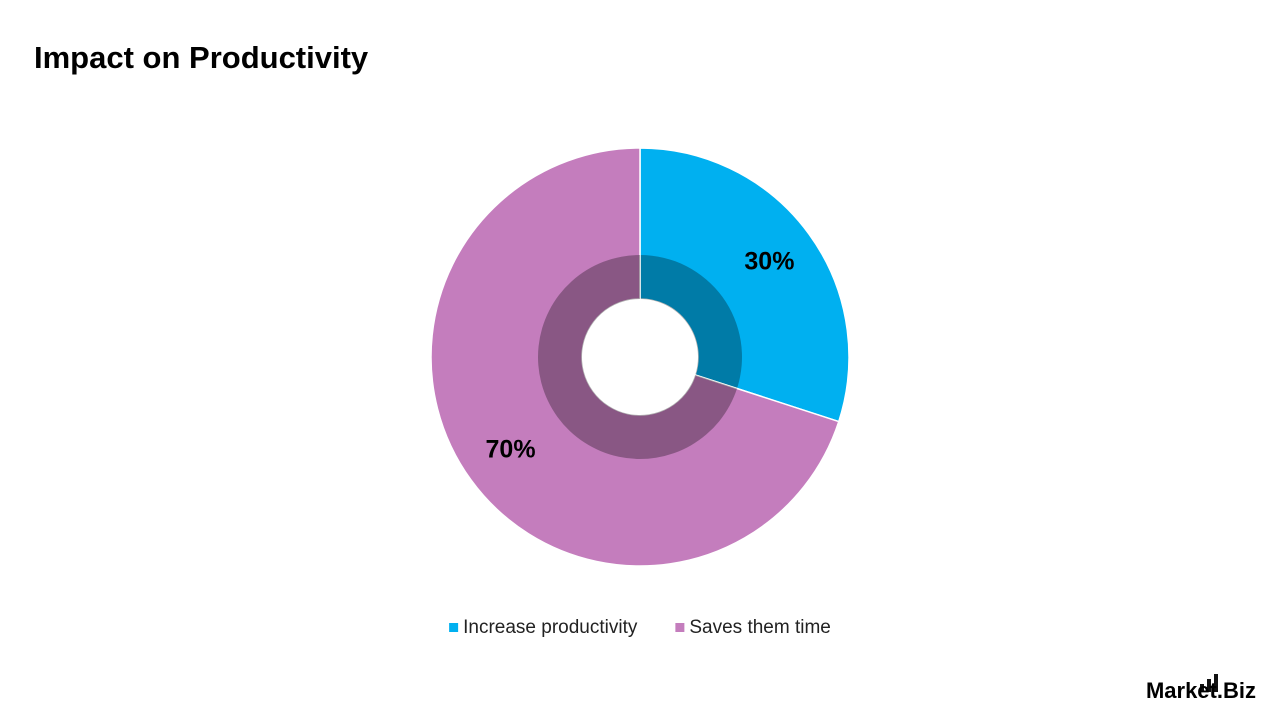  I want to click on brand-logo: Market.Biz, so click(1201, 688).